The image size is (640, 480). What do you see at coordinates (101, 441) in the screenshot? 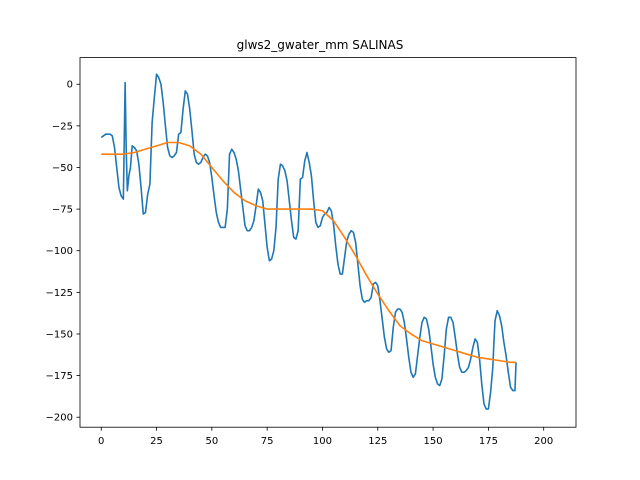
I see `x-tick-label: 0` at bounding box center [101, 441].